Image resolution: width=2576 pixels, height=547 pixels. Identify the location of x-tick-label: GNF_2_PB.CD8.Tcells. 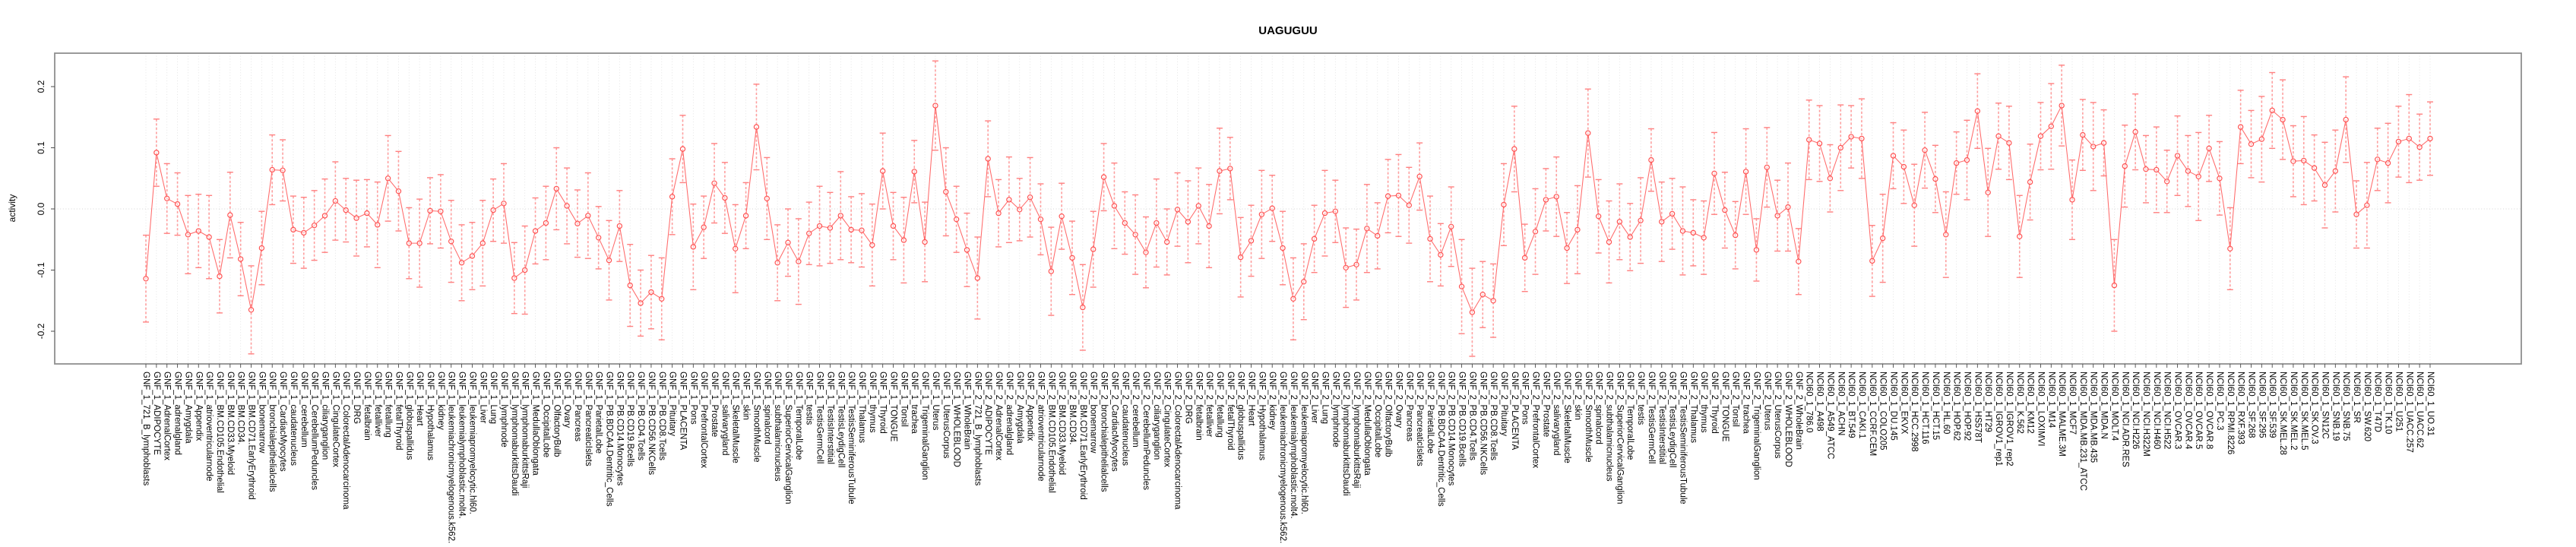
(1493, 416).